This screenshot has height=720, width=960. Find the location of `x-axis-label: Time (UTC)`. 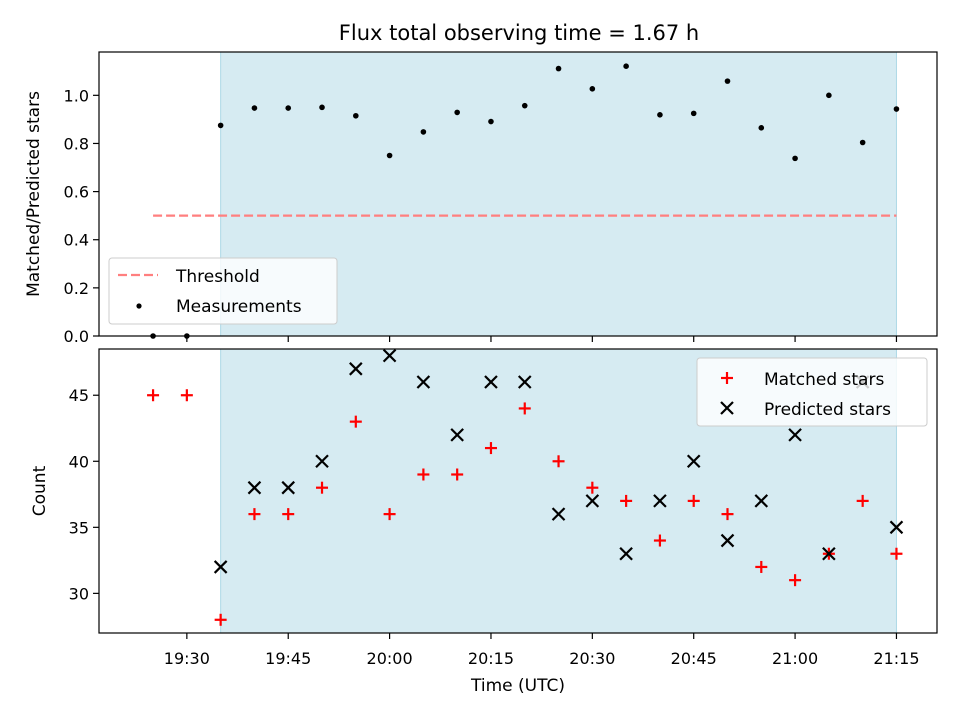

x-axis-label: Time (UTC) is located at coordinates (517, 686).